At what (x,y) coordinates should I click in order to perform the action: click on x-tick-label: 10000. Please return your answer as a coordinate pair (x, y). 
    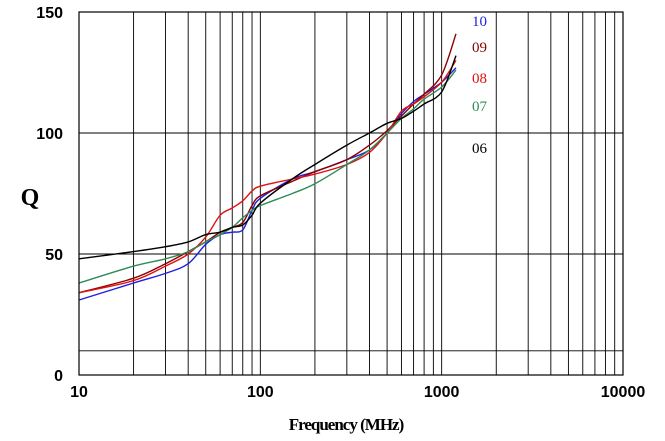
    Looking at the image, I should click on (623, 392).